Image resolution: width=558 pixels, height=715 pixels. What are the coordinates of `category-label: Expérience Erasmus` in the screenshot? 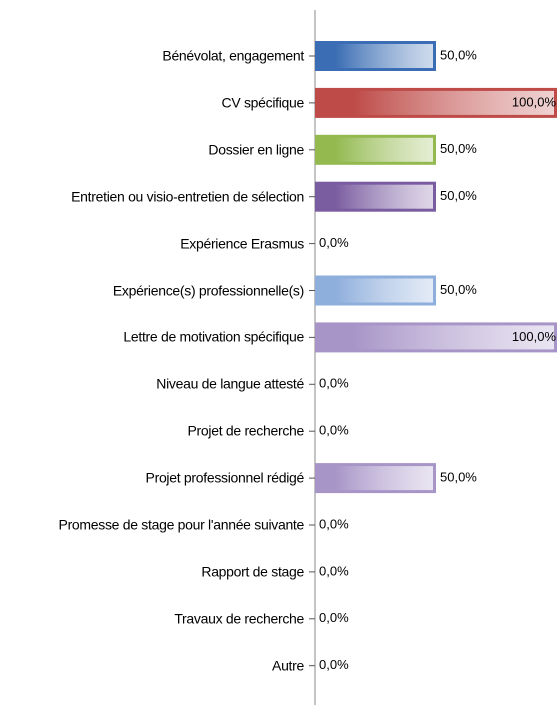 It's located at (242, 243).